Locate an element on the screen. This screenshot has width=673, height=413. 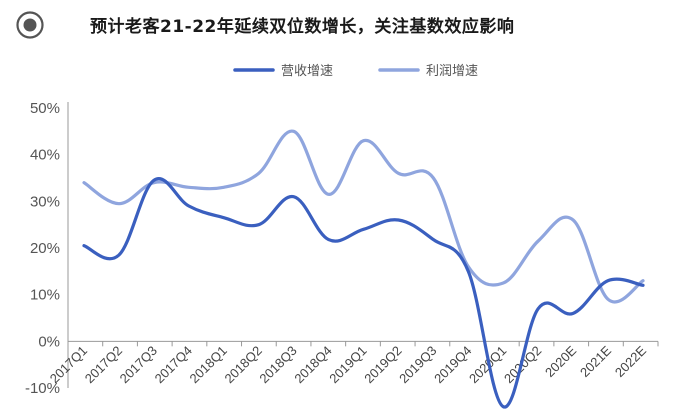
x-tick-label: 2017Q4 is located at coordinates (173, 364).